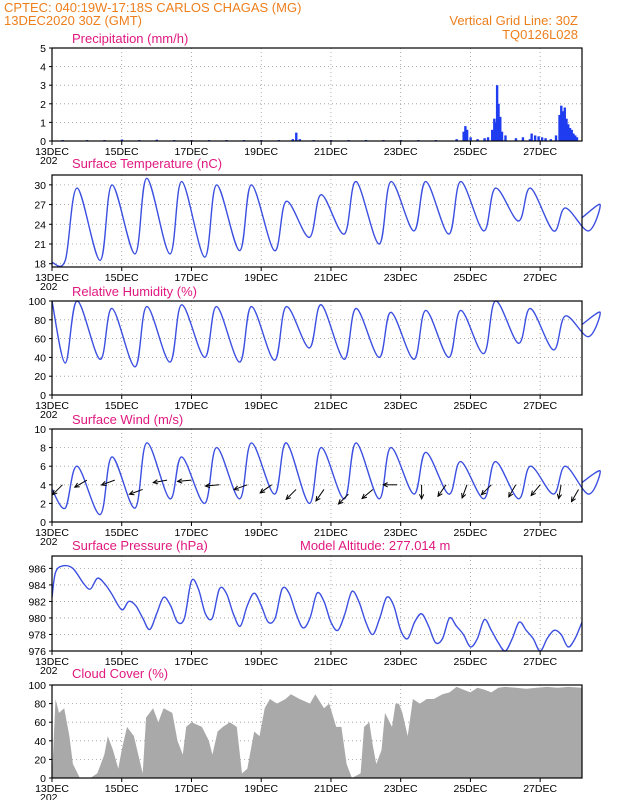 The height and width of the screenshot is (800, 618). Describe the element at coordinates (127, 419) in the screenshot. I see `panel-title: Surface Wind (m/s)` at that location.